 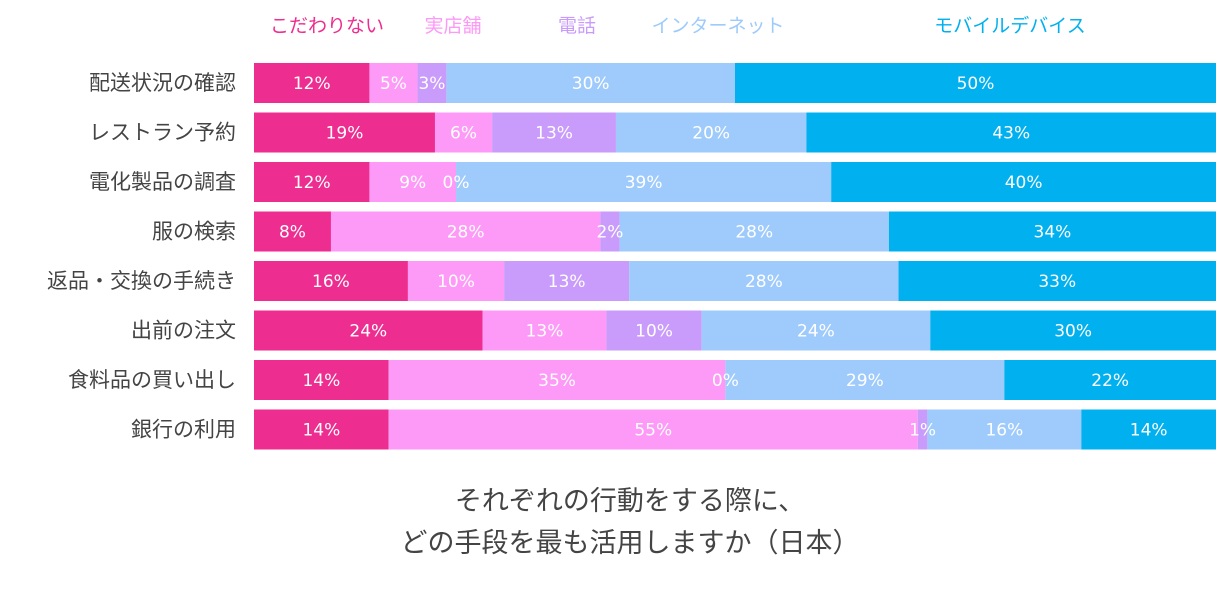 I want to click on category-label: 配送状況の確認, so click(x=162, y=83).